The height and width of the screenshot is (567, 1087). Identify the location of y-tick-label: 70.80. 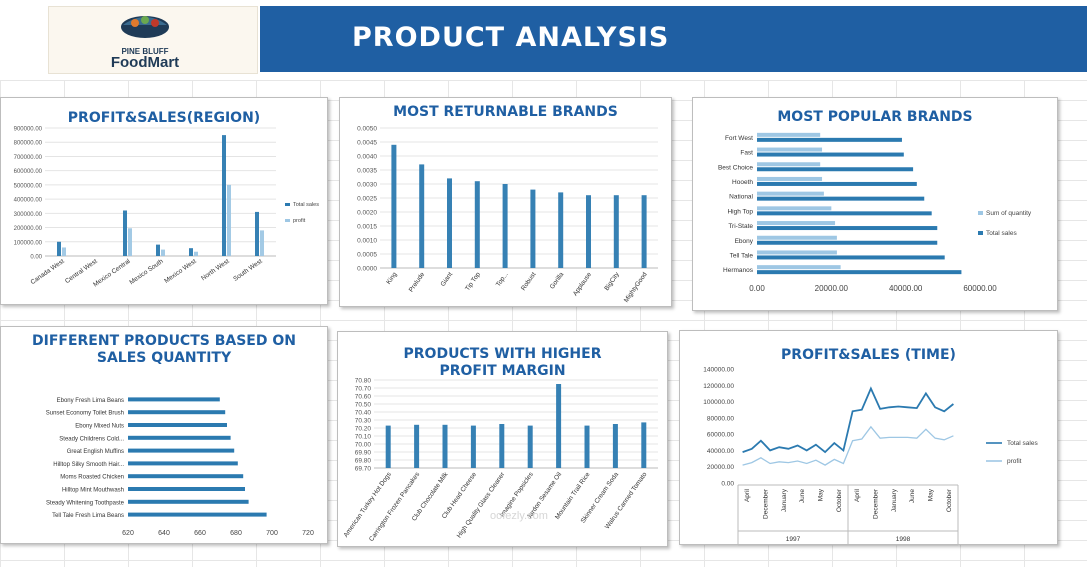
(363, 381).